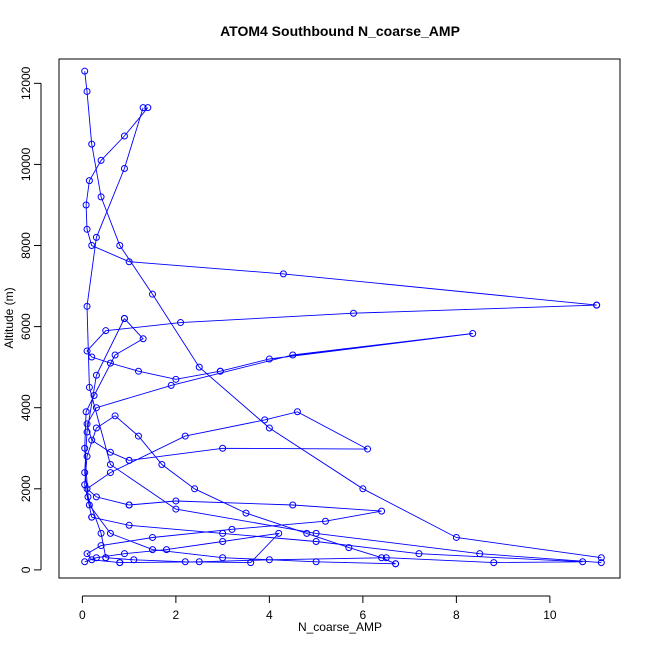 This screenshot has width=650, height=650. Describe the element at coordinates (26, 83) in the screenshot. I see `y-tick-label: 12000` at that location.